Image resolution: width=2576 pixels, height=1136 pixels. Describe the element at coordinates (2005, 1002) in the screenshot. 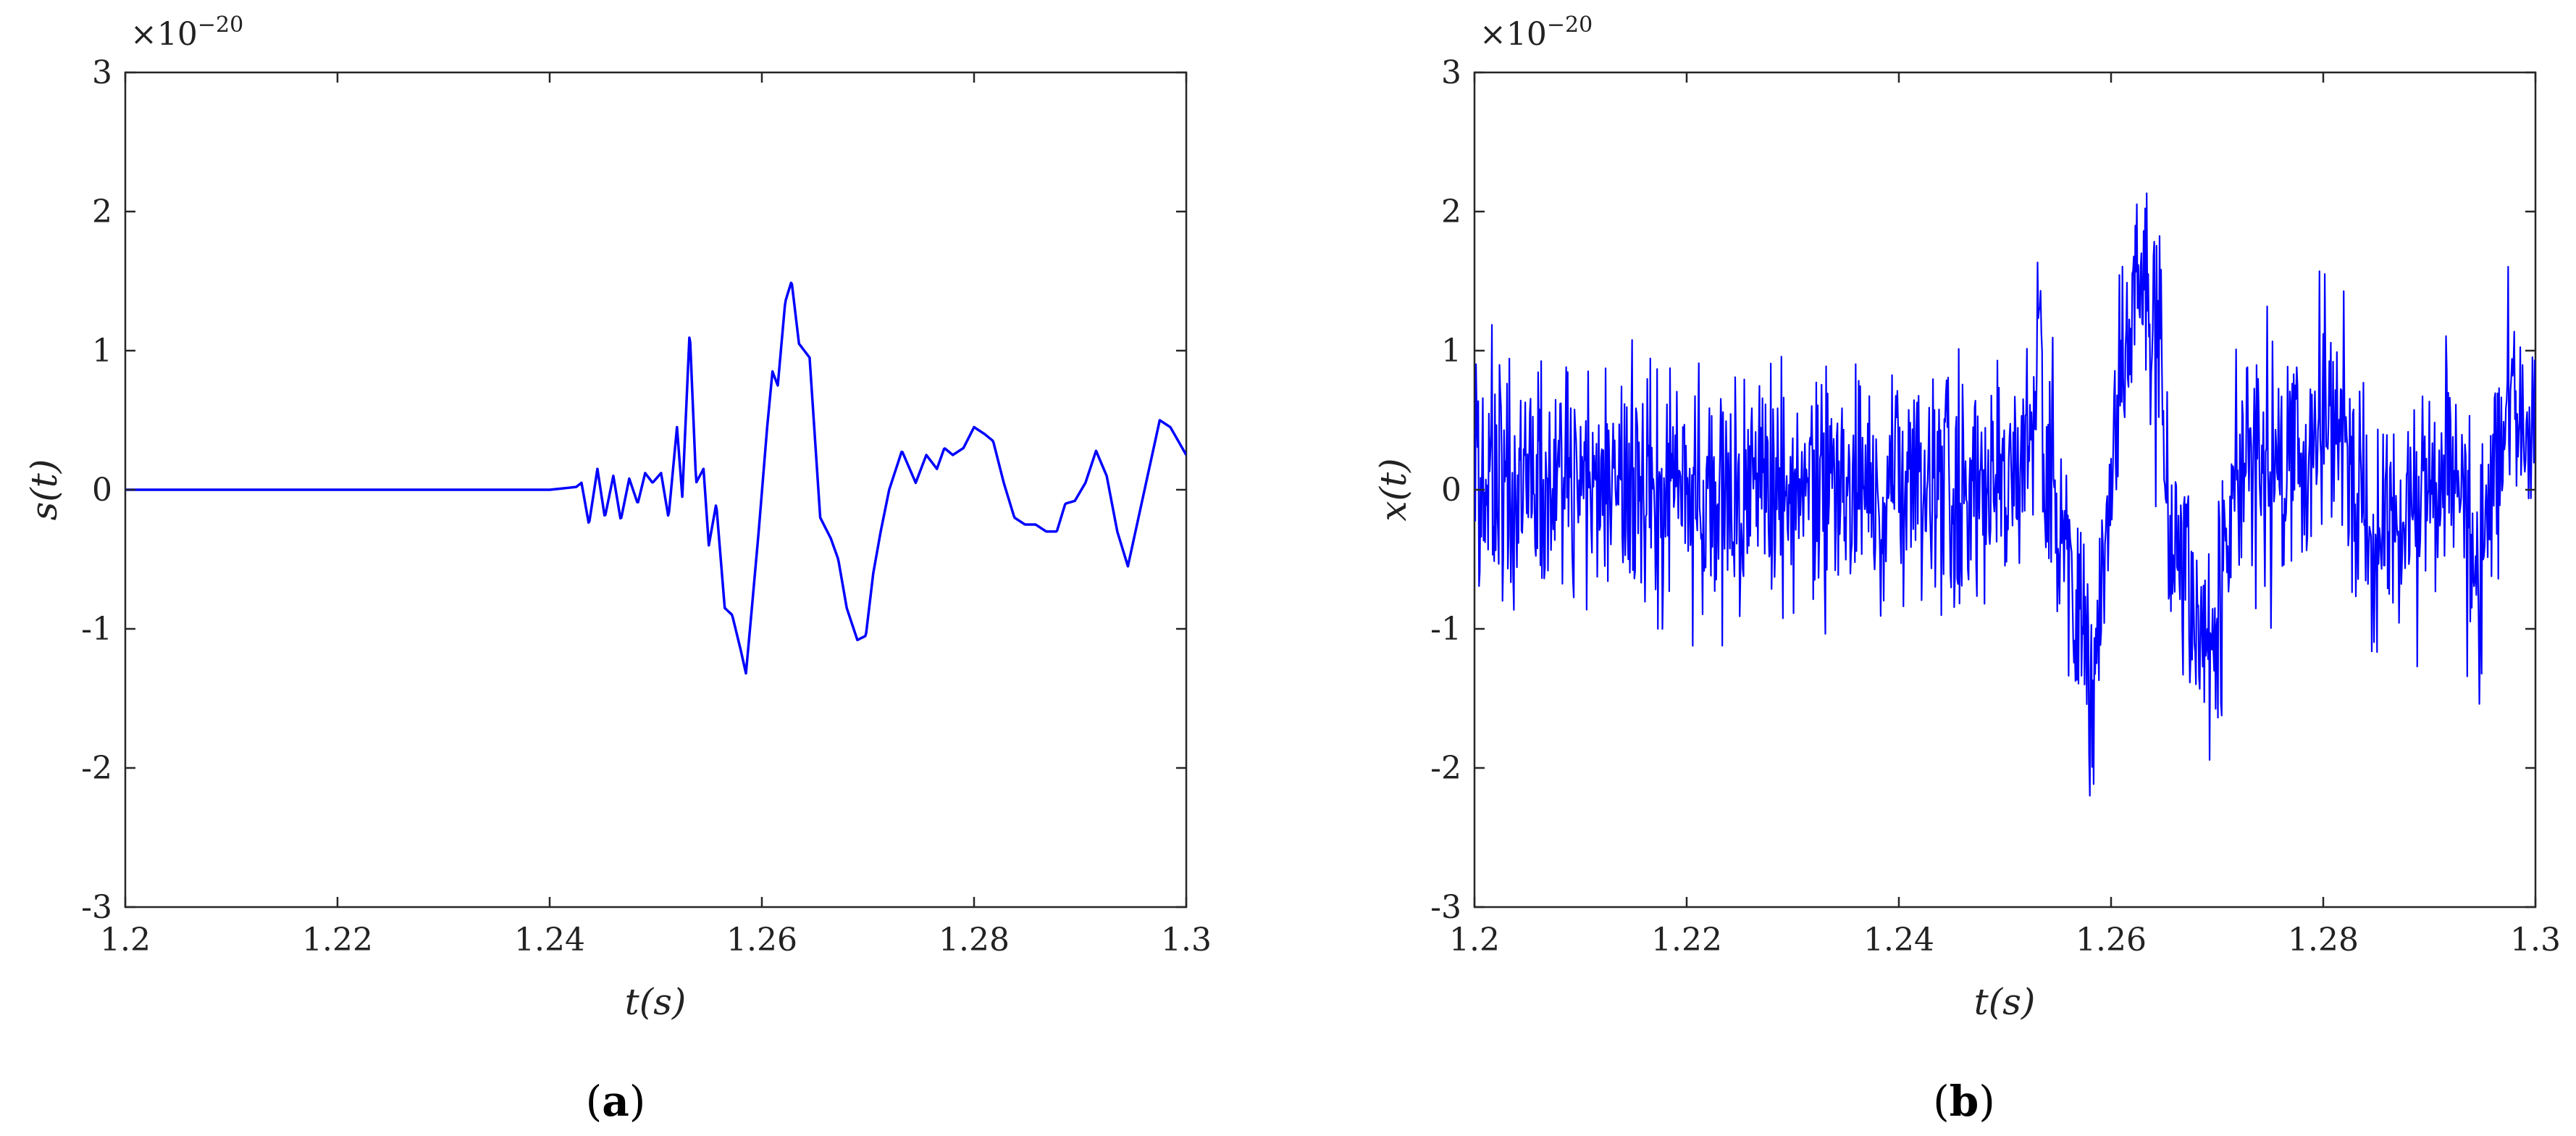

I see `xlabel-b: t(s)` at that location.